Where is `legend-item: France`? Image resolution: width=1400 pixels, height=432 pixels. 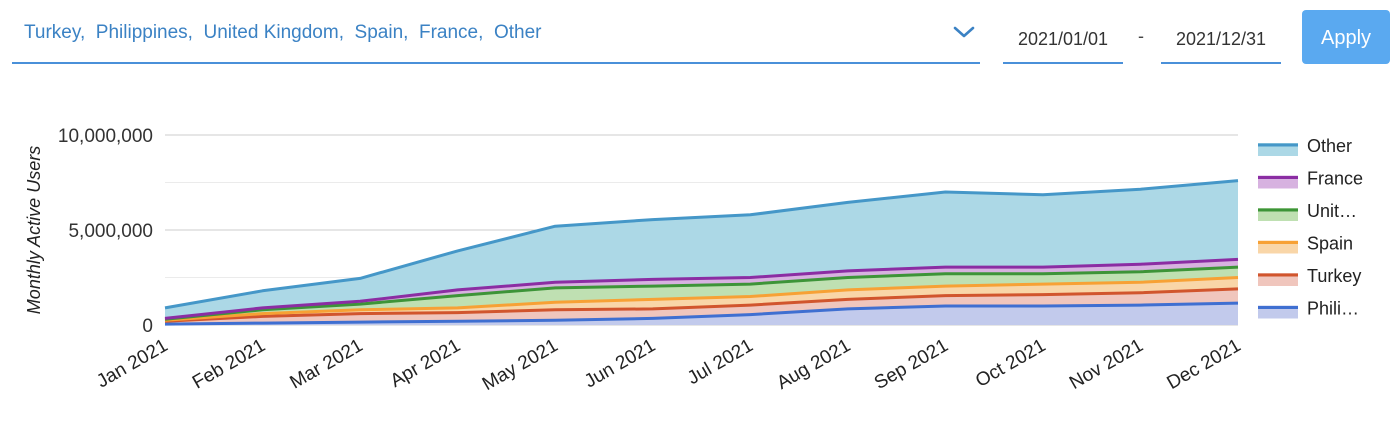
legend-item: France is located at coordinates (1310, 179).